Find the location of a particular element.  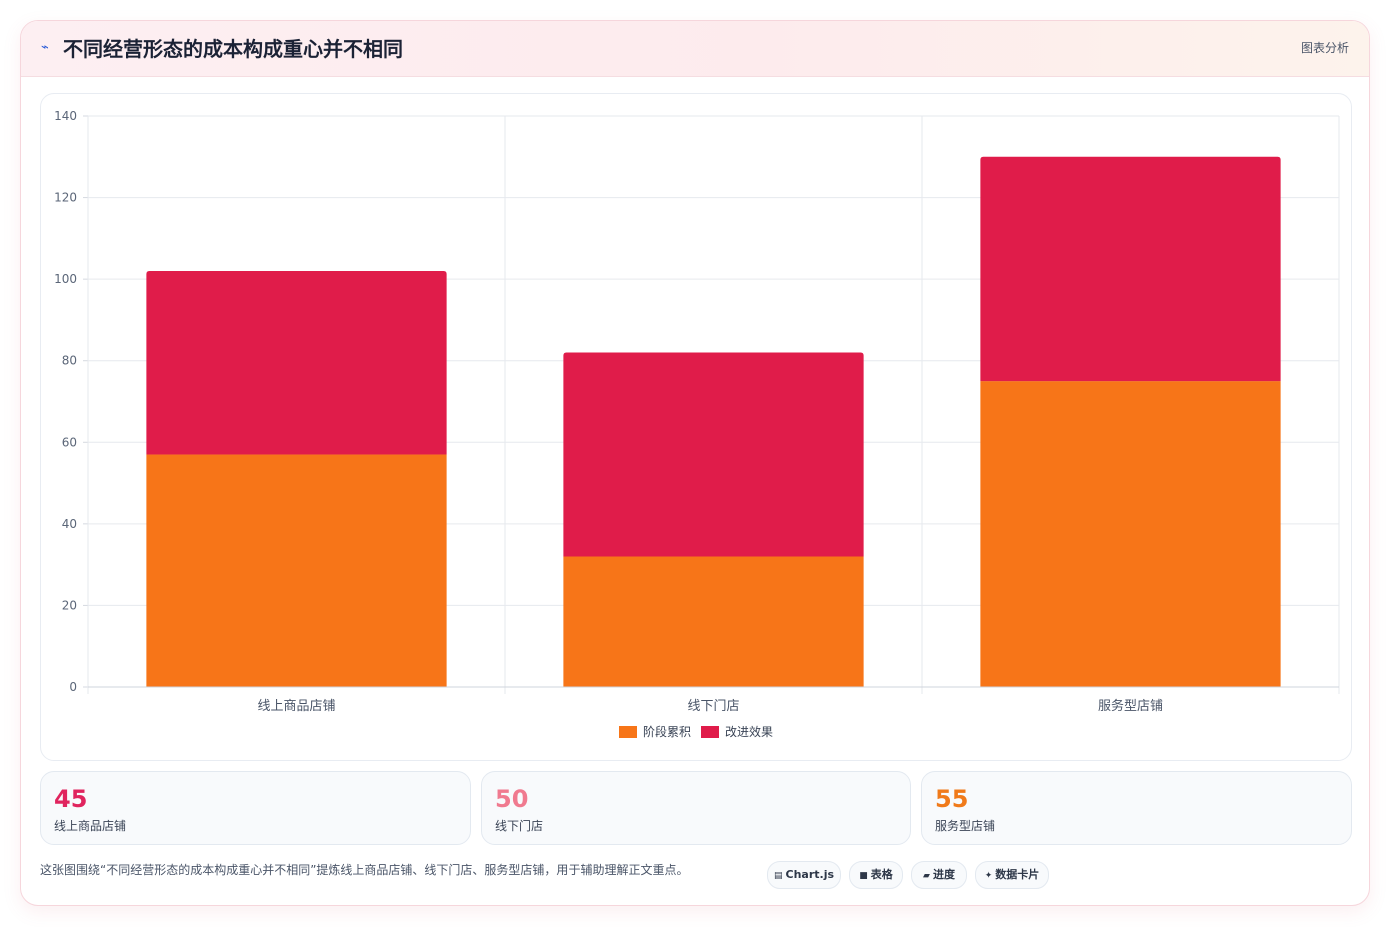

chart-line-icon: ⌁ is located at coordinates (45, 47).